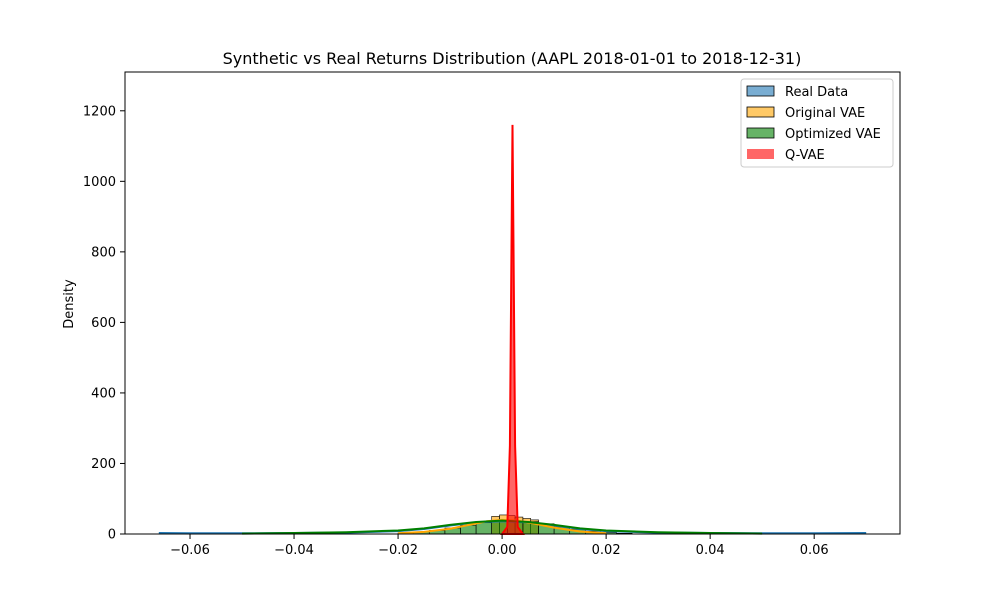 This screenshot has width=1000, height=600. What do you see at coordinates (816, 92) in the screenshot?
I see `legend-label-real-data: Real Data` at bounding box center [816, 92].